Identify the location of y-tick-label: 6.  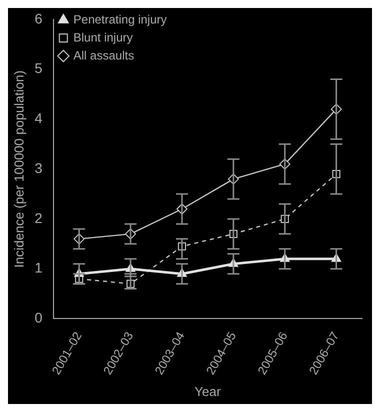
(38, 18).